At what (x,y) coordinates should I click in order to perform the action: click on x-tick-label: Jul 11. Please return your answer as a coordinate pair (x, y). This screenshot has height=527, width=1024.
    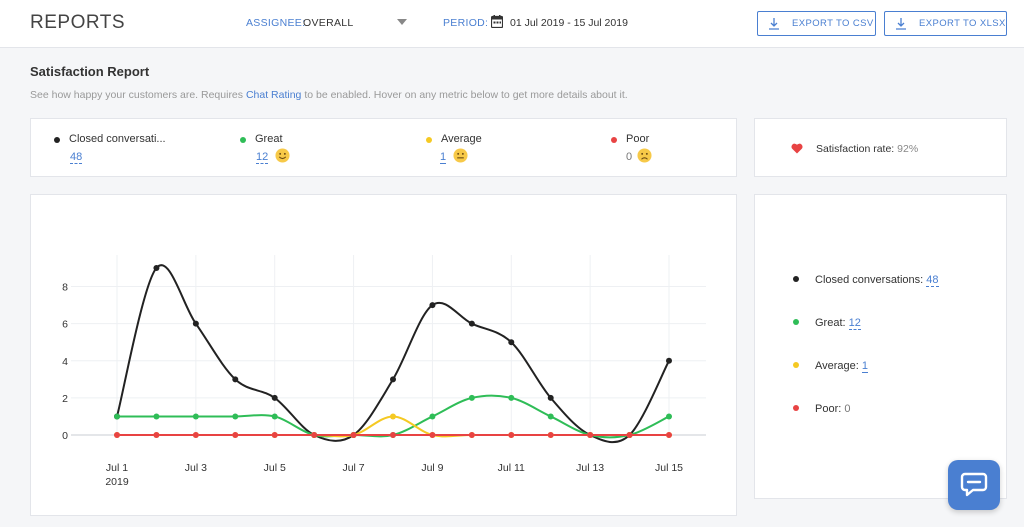
    Looking at the image, I should click on (511, 468).